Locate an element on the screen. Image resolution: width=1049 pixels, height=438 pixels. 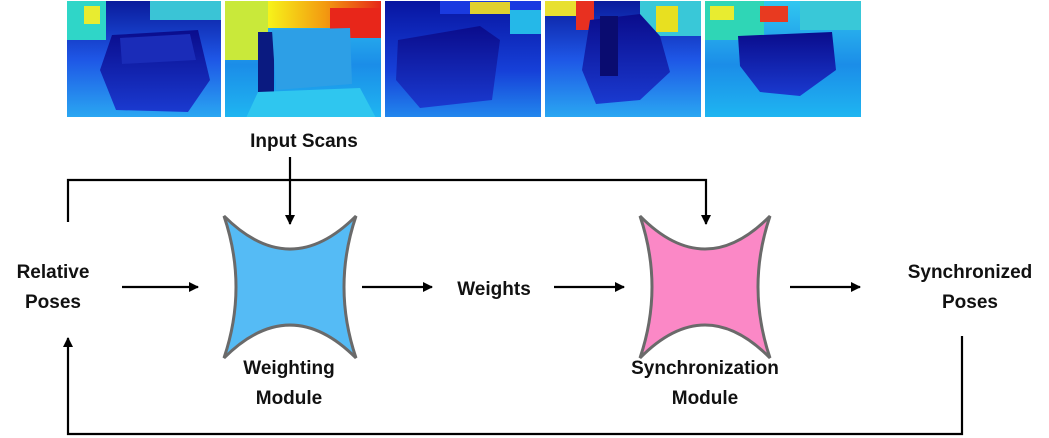
weighting-module-label: Weighting is located at coordinates (288, 368).